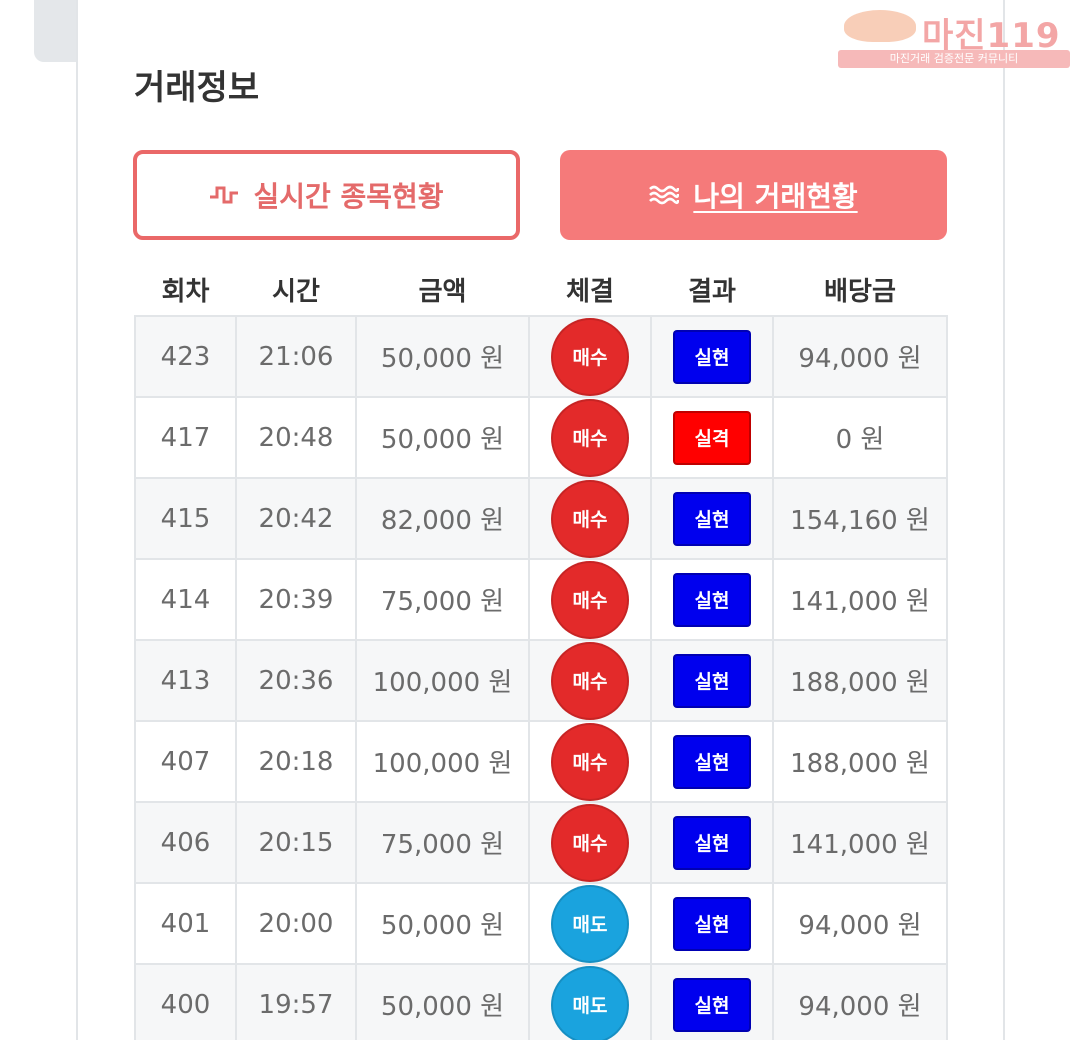  What do you see at coordinates (860, 518) in the screenshot?
I see `payout-cell: 154,160 원` at bounding box center [860, 518].